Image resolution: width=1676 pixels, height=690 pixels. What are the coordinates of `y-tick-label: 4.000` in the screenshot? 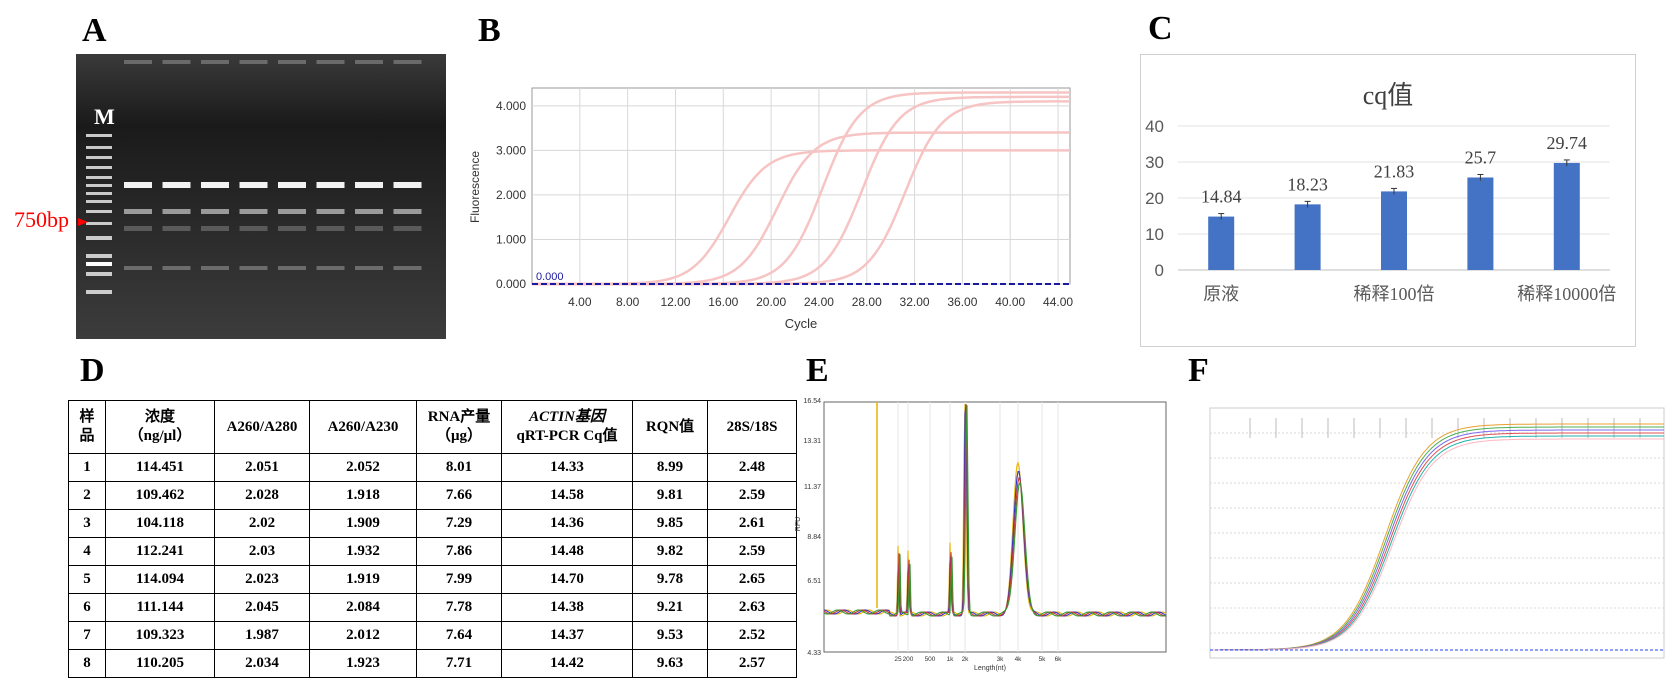 It's located at (511, 106).